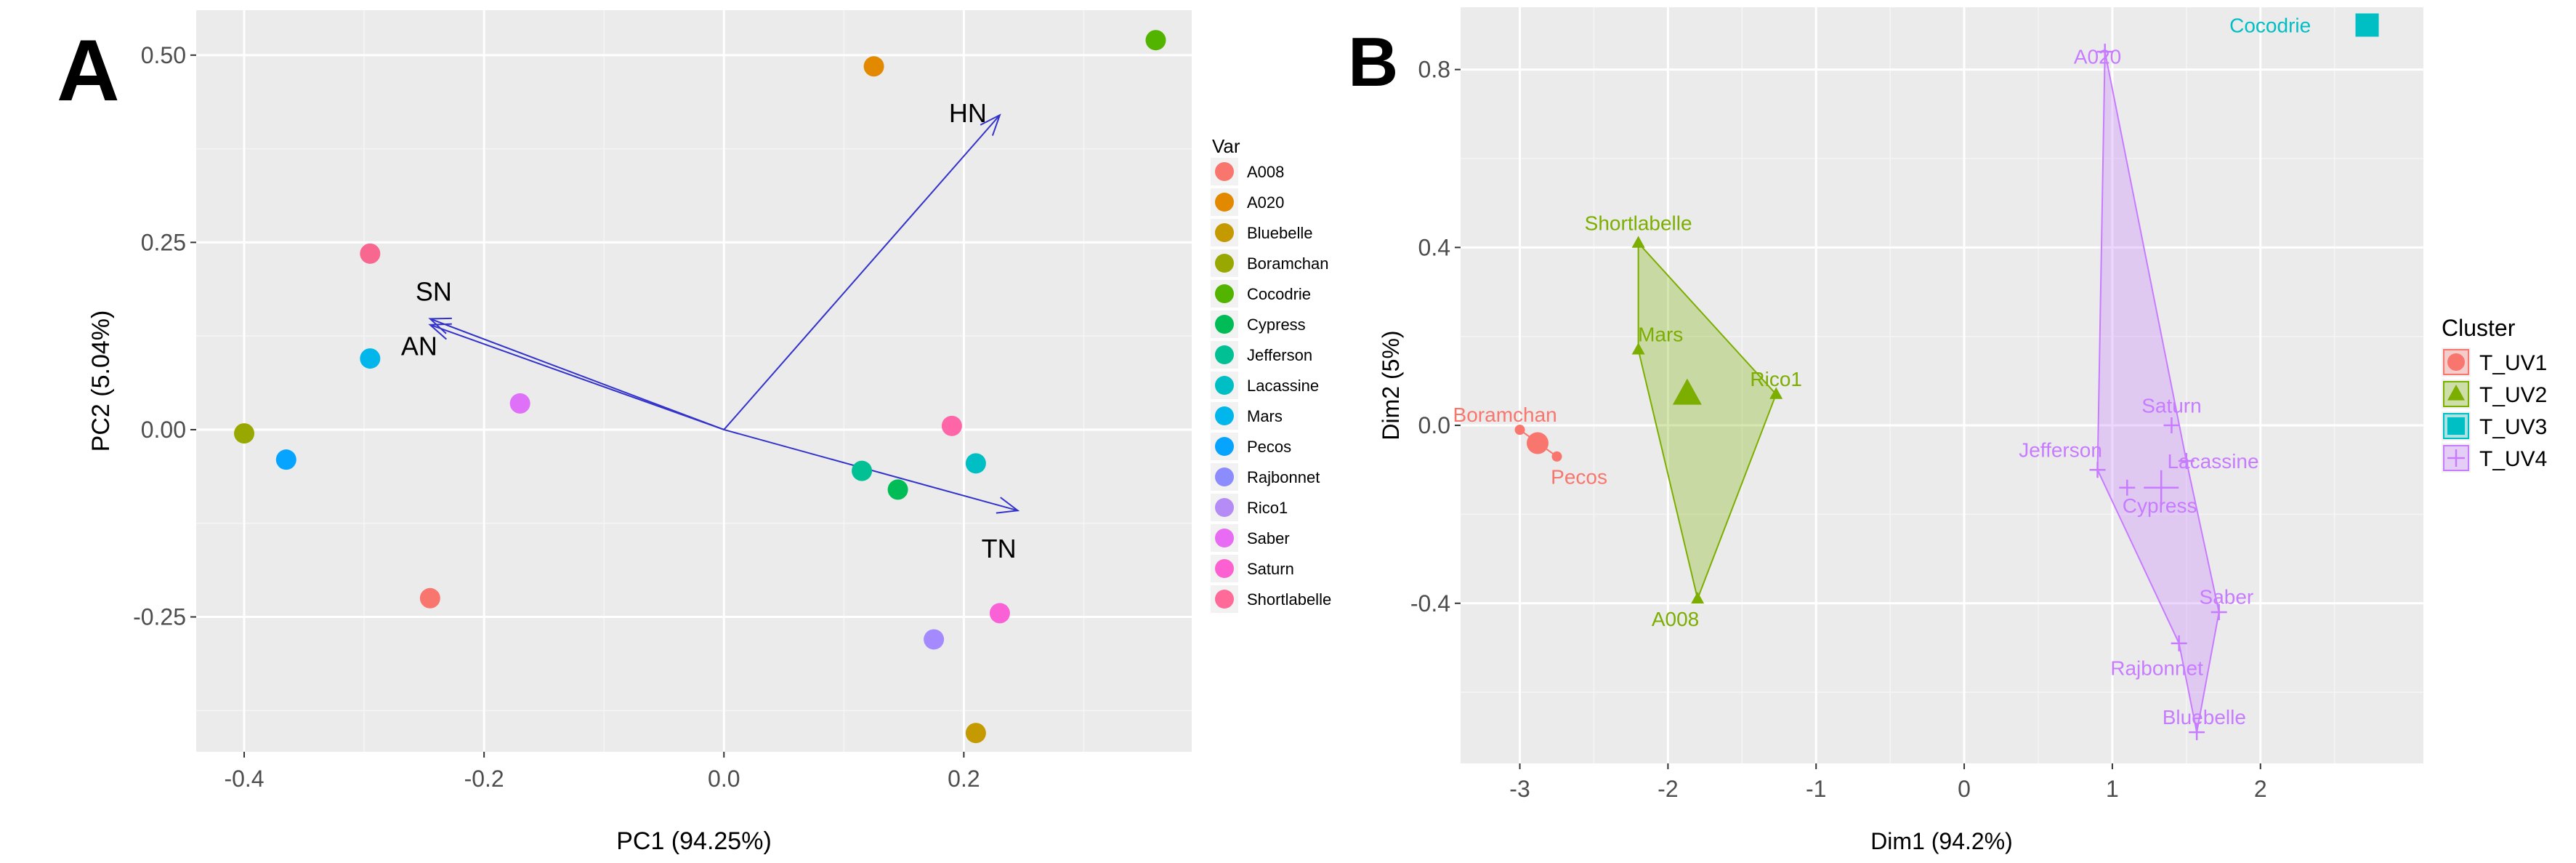 The image size is (2576, 863). What do you see at coordinates (1280, 233) in the screenshot?
I see `legend-label-bluebelle: Bluebelle` at bounding box center [1280, 233].